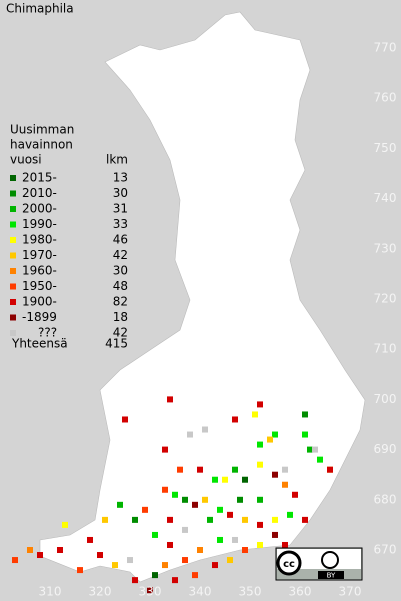 The width and height of the screenshot is (401, 601). What do you see at coordinates (319, 564) in the screenshot?
I see `cc-badge: cc BY` at bounding box center [319, 564].